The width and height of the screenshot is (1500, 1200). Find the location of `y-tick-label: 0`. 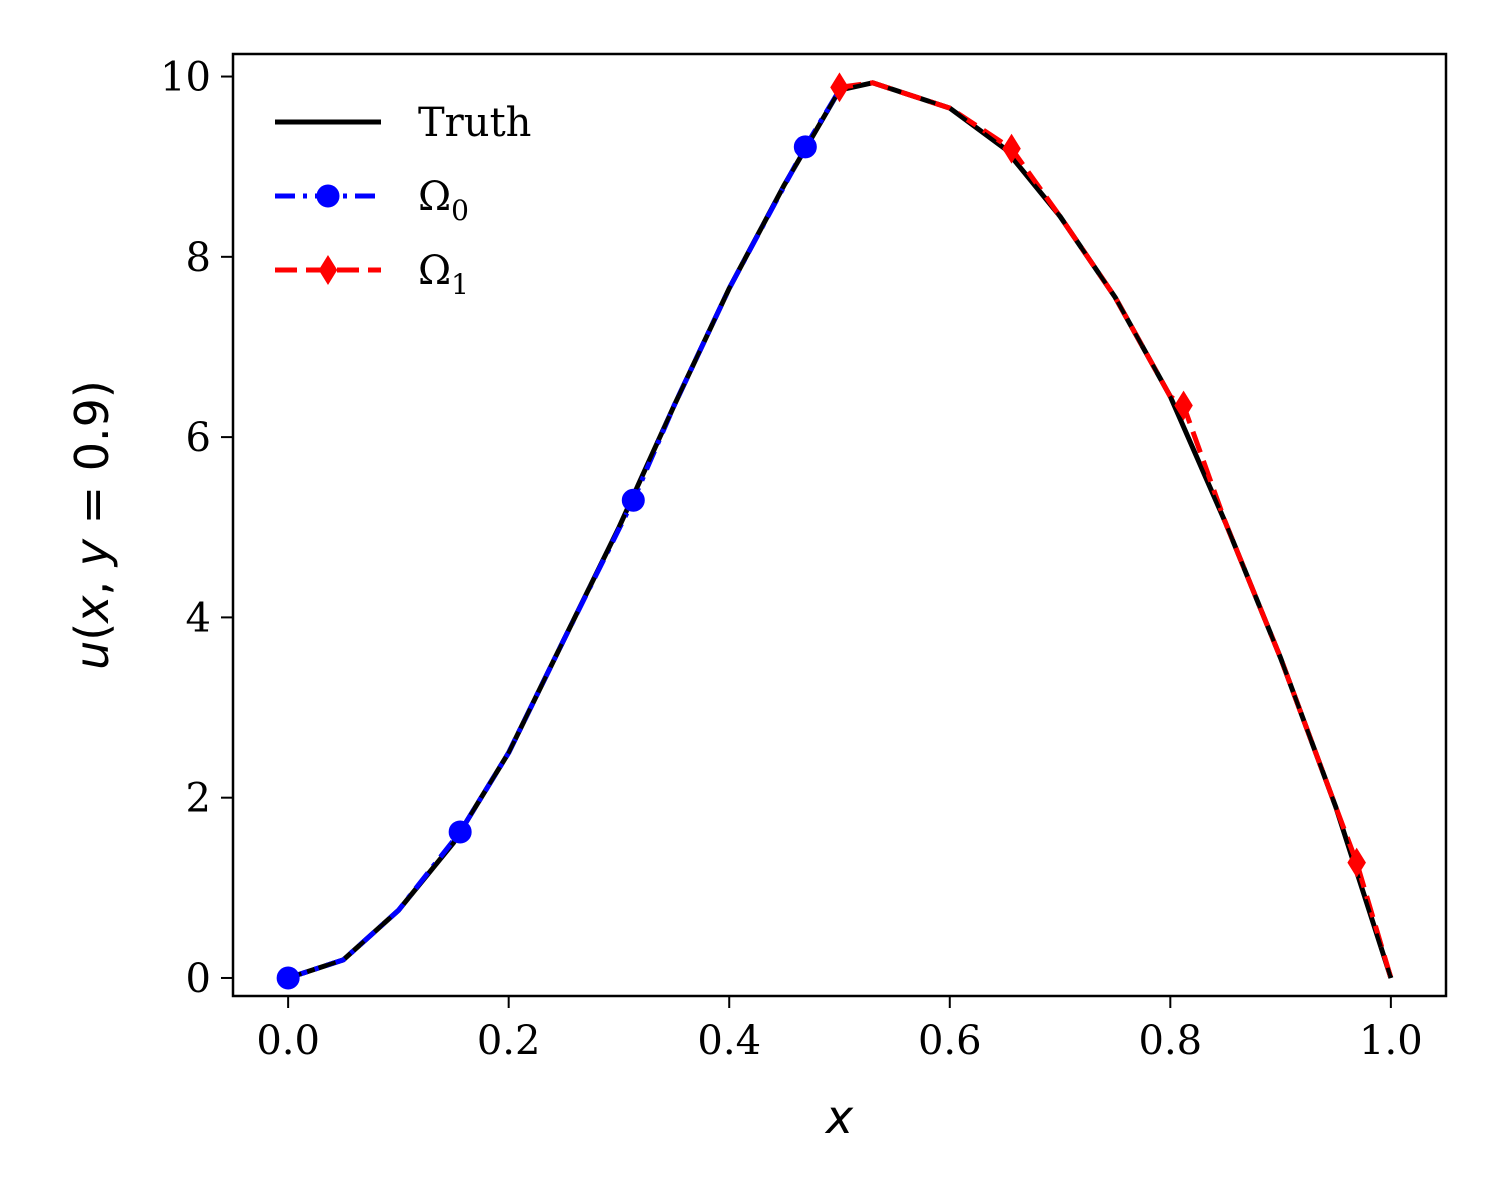

y-tick-label: 0 is located at coordinates (198, 979).